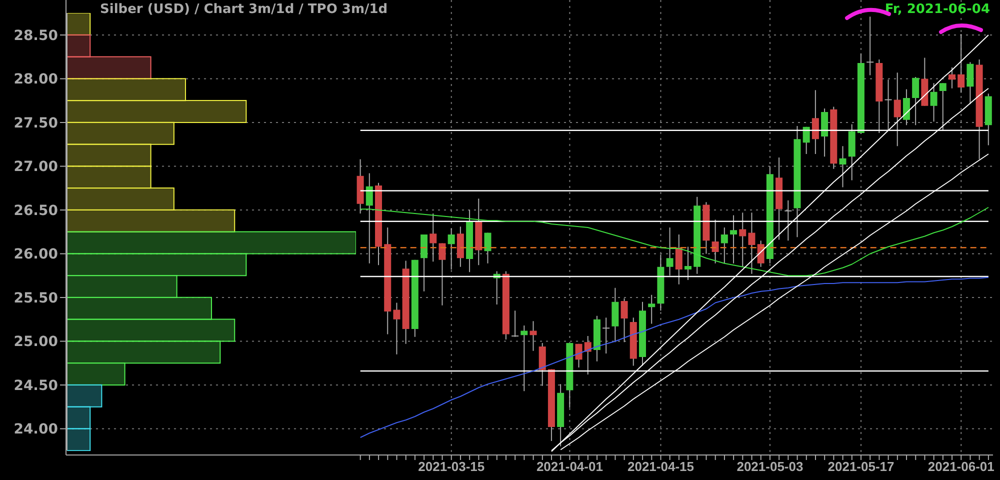  Describe the element at coordinates (36, 298) in the screenshot. I see `y-tick-label: 25.50` at that location.